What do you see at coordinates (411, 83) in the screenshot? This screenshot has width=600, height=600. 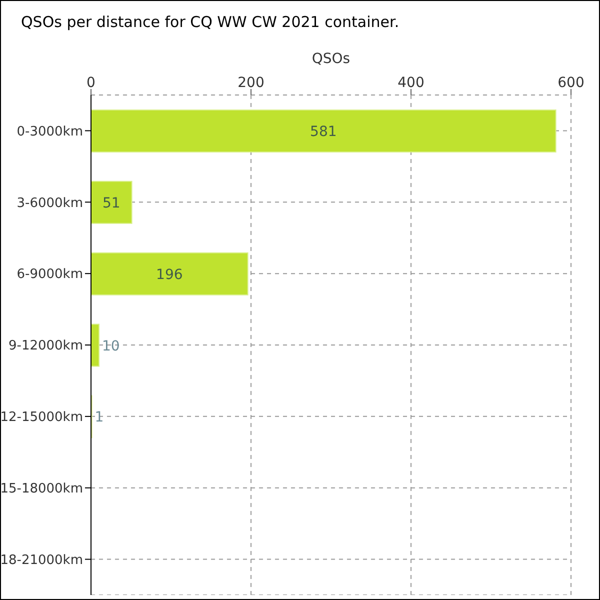 I see `x-tick-label: 400` at bounding box center [411, 83].